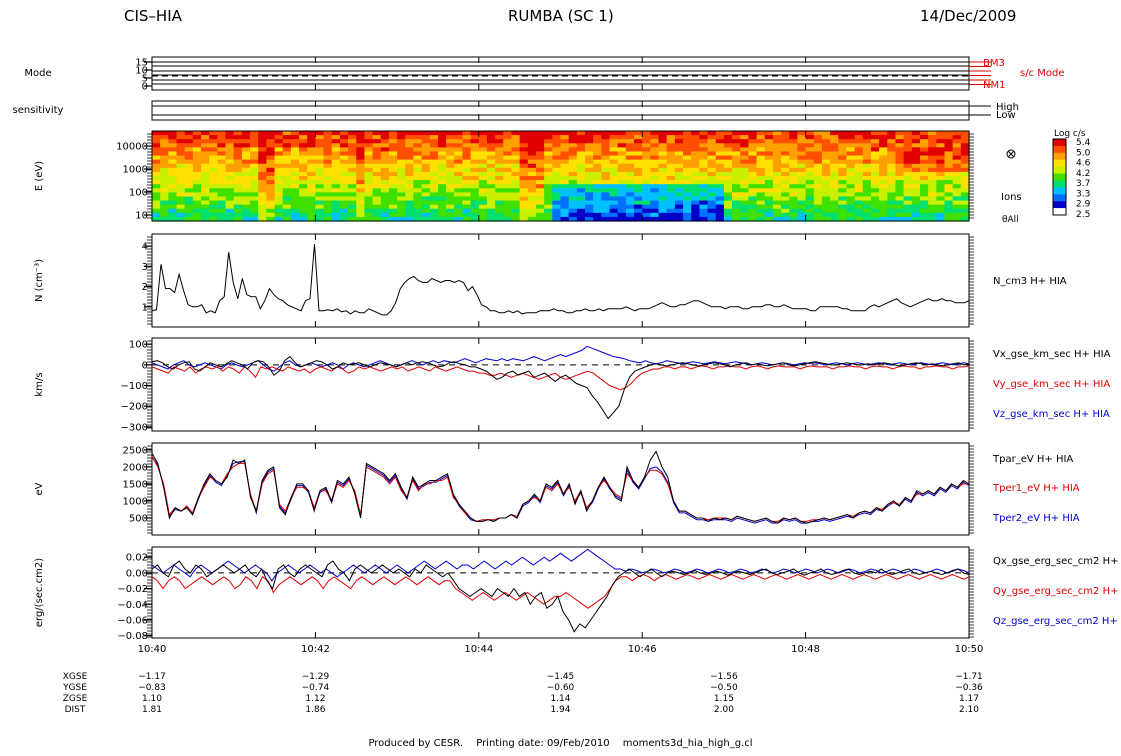 The image size is (1121, 756). I want to click on velocity-tick-label: 100, so click(138, 345).